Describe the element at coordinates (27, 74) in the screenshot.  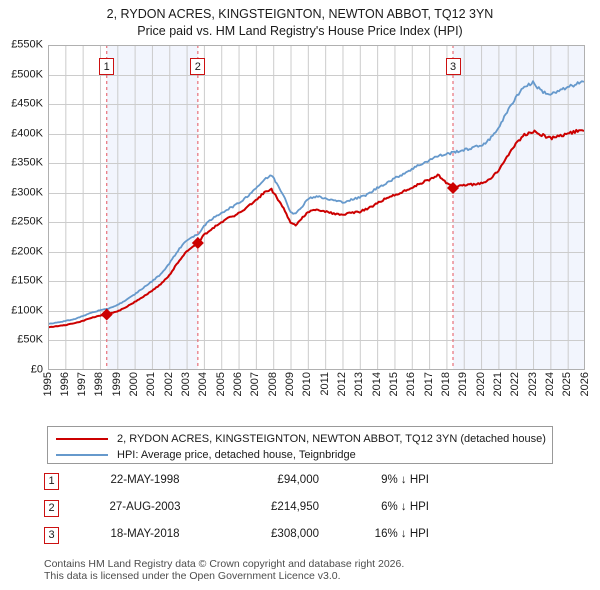
I see `y-axis-tick-label: £500K` at that location.